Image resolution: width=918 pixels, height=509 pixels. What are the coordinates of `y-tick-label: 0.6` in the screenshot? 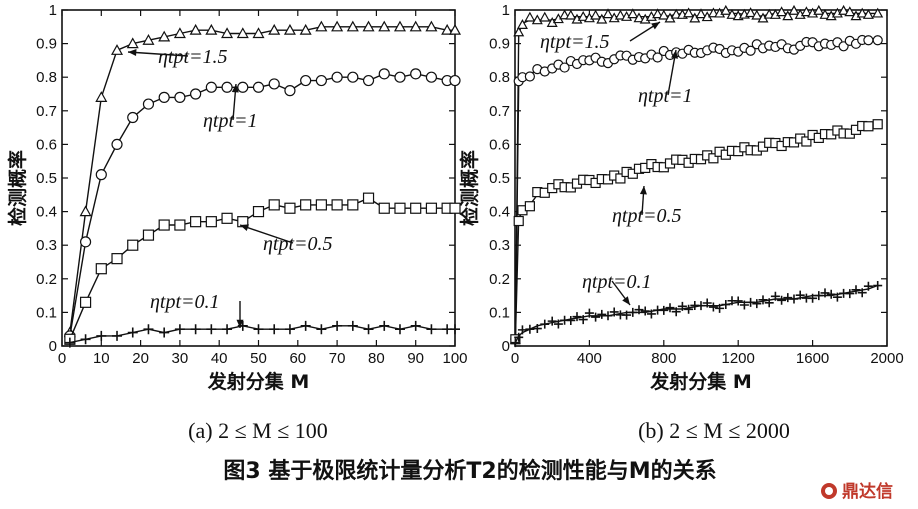 It's located at (46, 144).